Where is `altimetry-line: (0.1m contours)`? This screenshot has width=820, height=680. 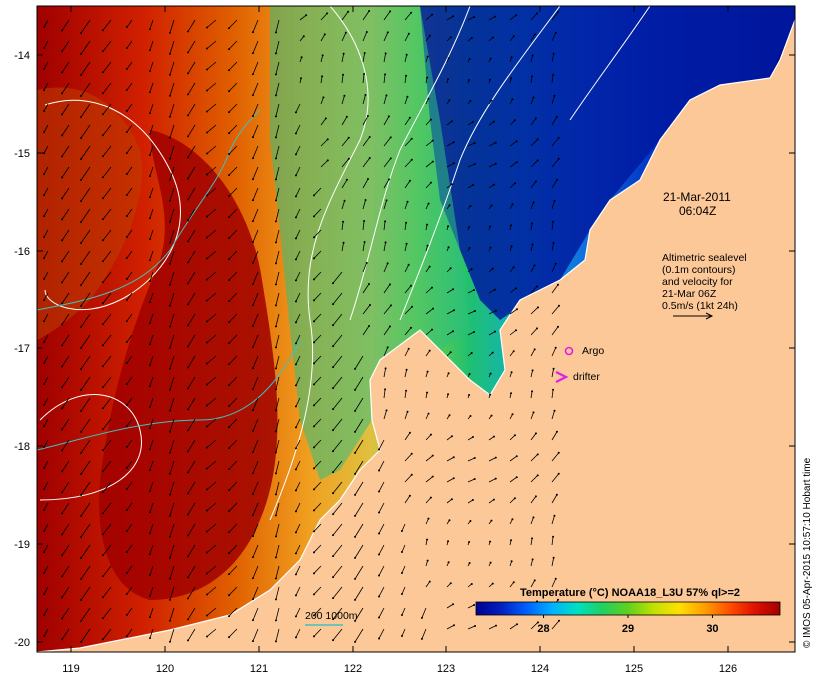
altimetry-line: (0.1m contours) is located at coordinates (699, 270).